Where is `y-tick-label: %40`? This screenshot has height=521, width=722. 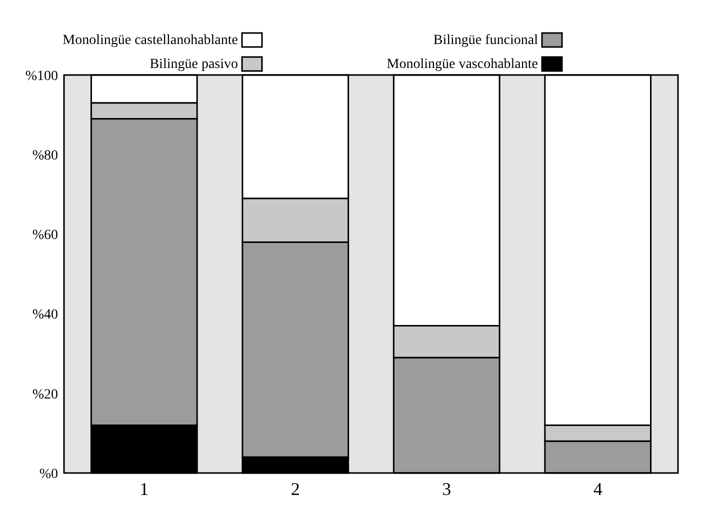
y-tick-label: %40 is located at coordinates (45, 315).